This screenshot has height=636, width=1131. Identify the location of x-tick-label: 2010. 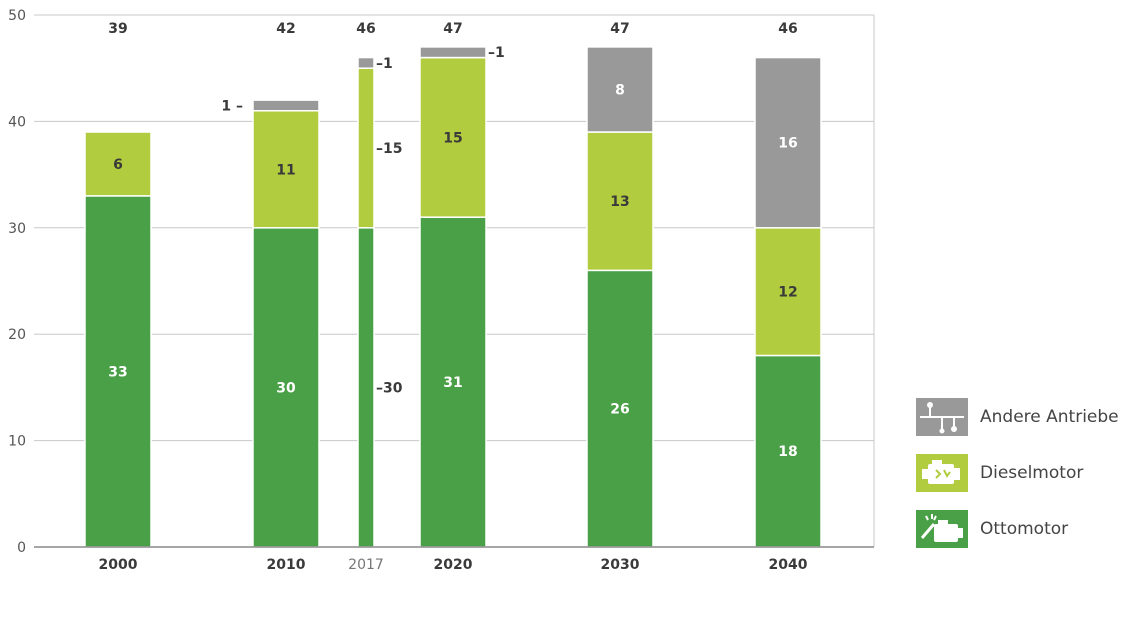
(286, 565).